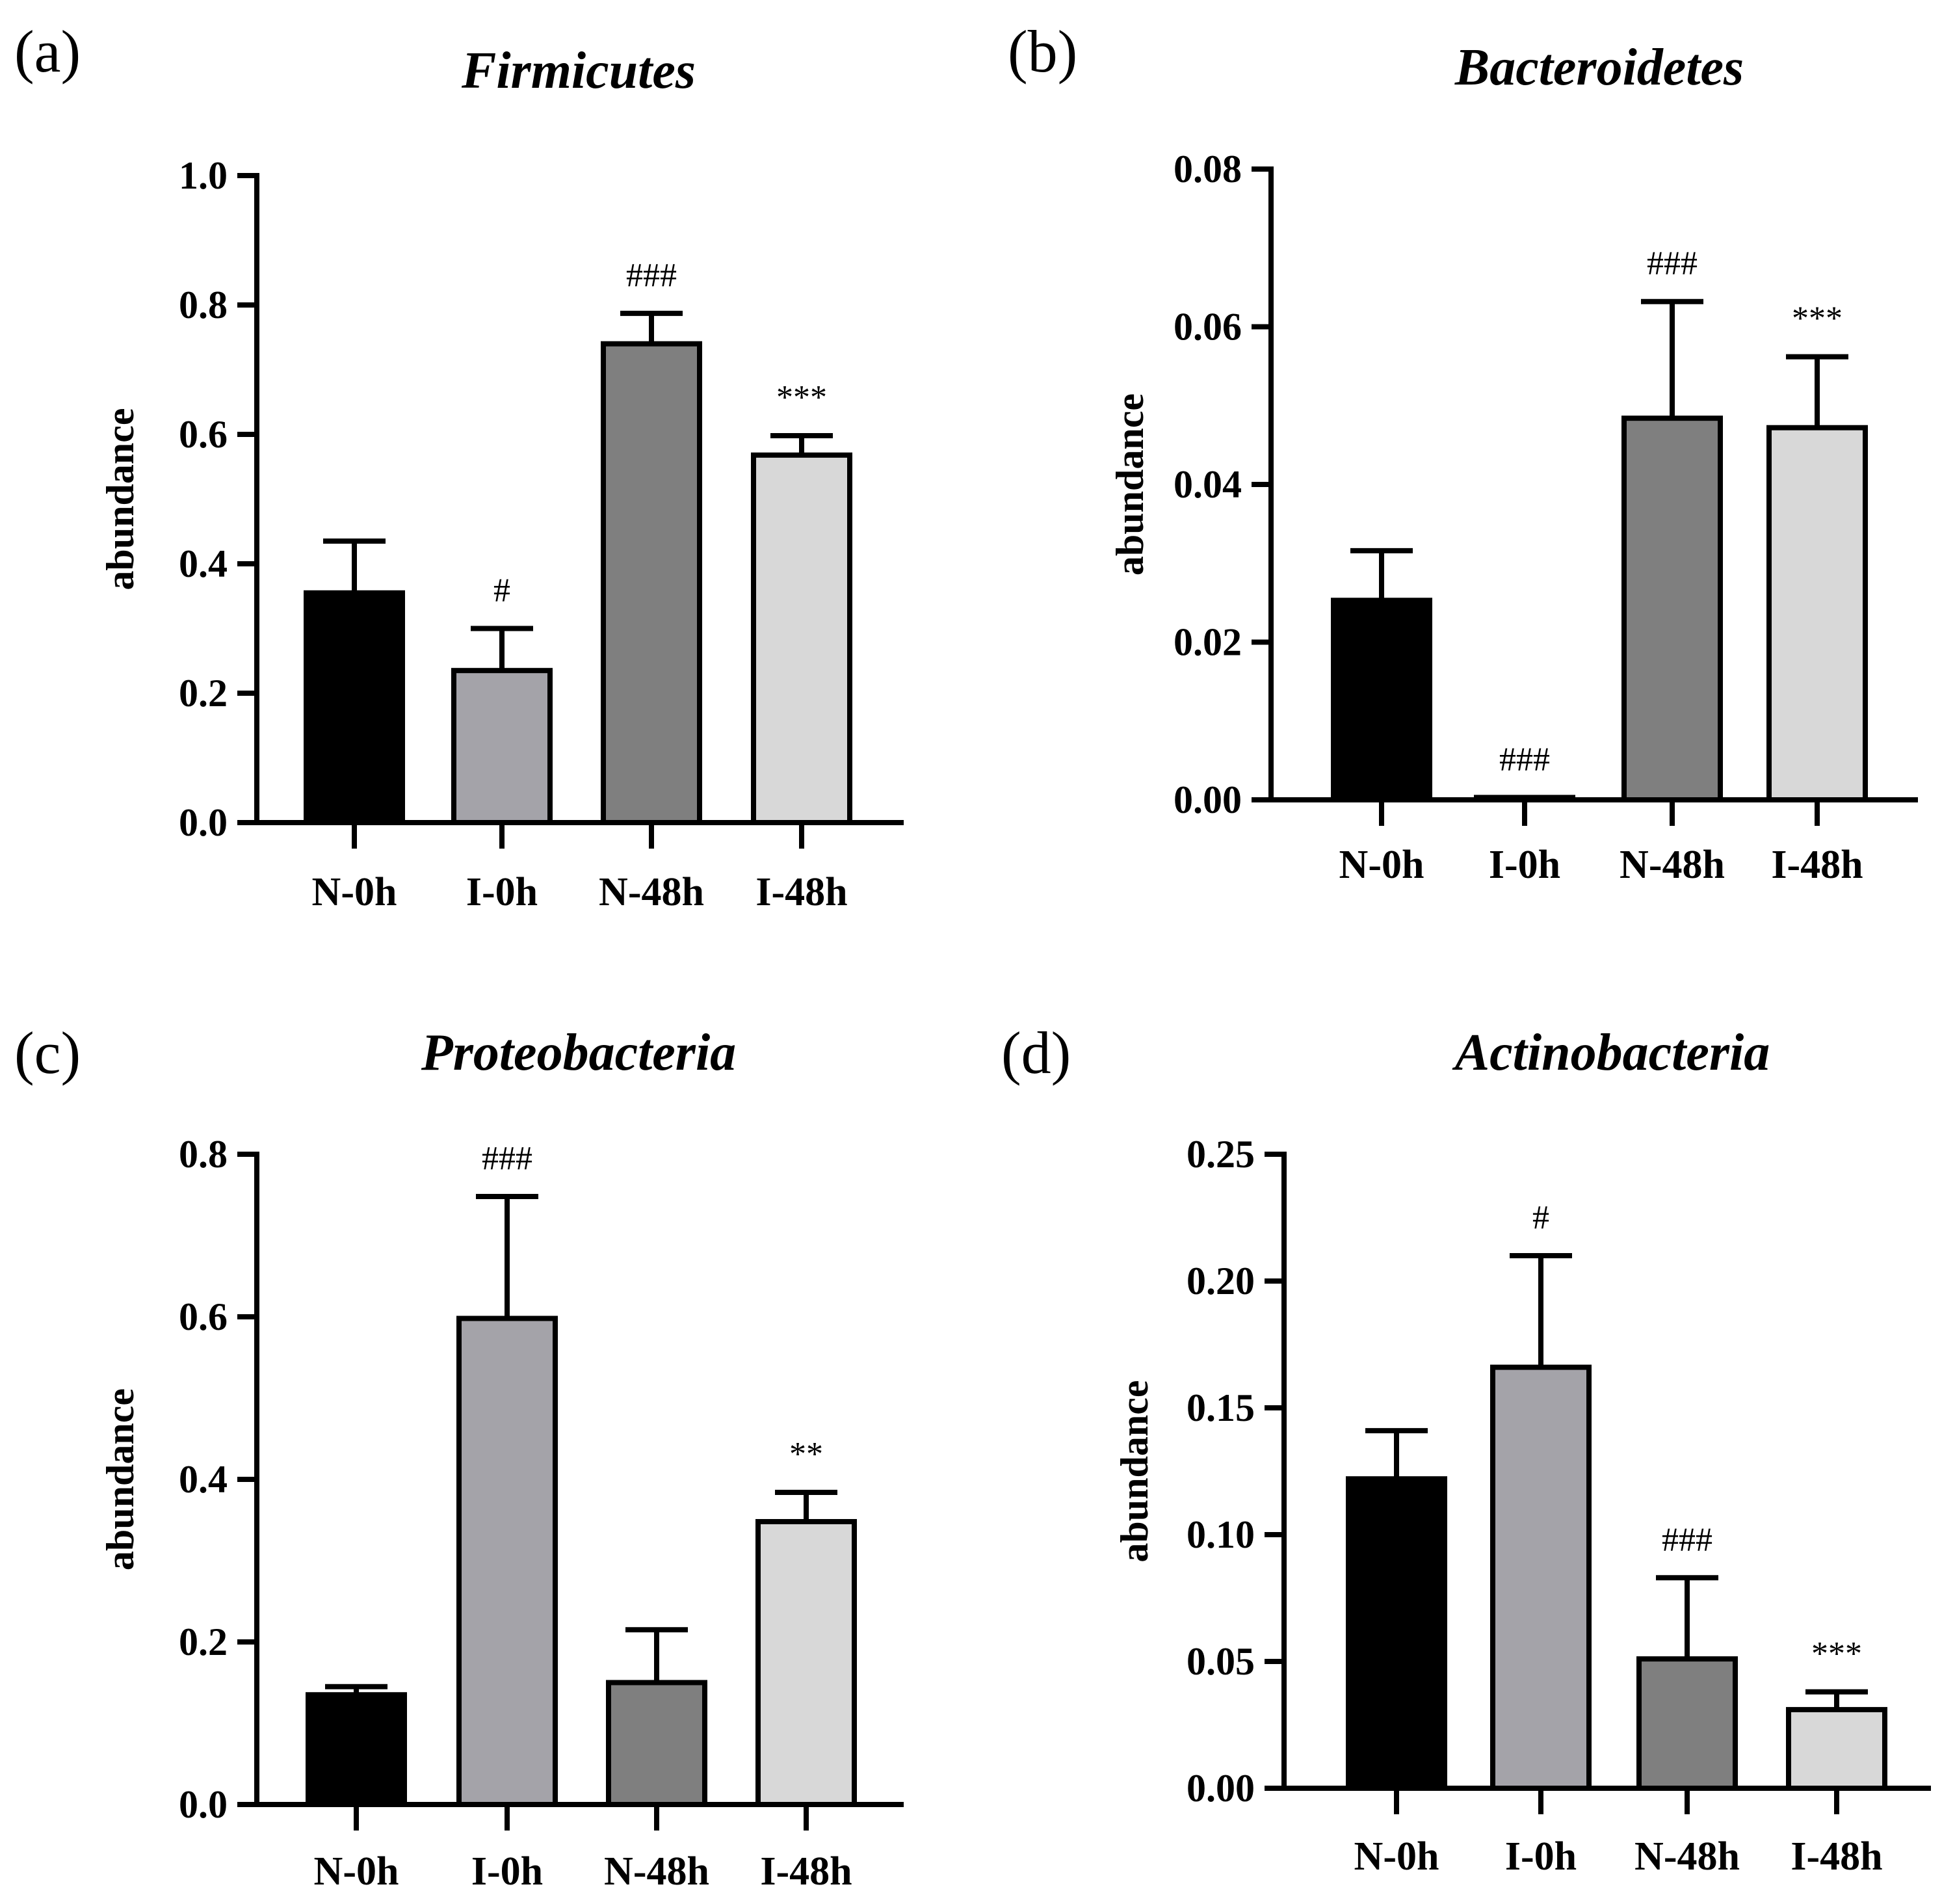 The width and height of the screenshot is (1955, 1904). What do you see at coordinates (47, 51) in the screenshot?
I see `panel-letter: (a)` at bounding box center [47, 51].